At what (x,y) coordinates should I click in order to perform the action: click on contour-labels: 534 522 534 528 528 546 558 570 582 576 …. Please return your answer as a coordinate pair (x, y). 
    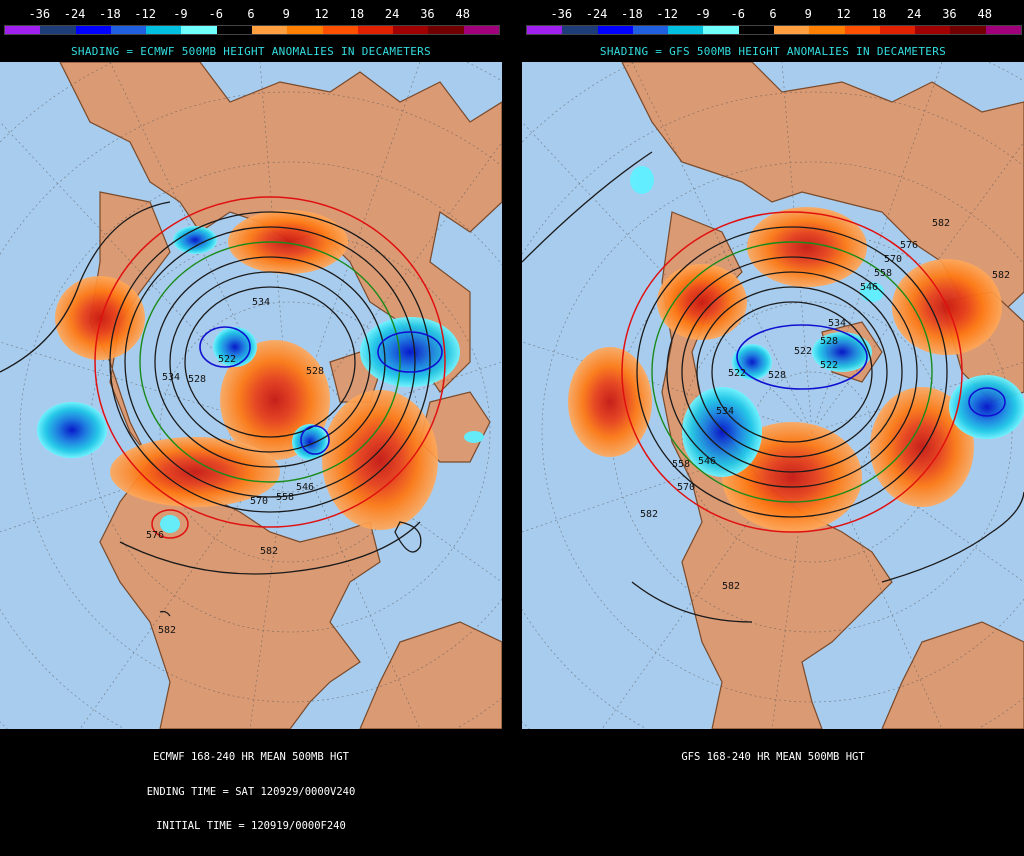
    Looking at the image, I should click on (235, 466).